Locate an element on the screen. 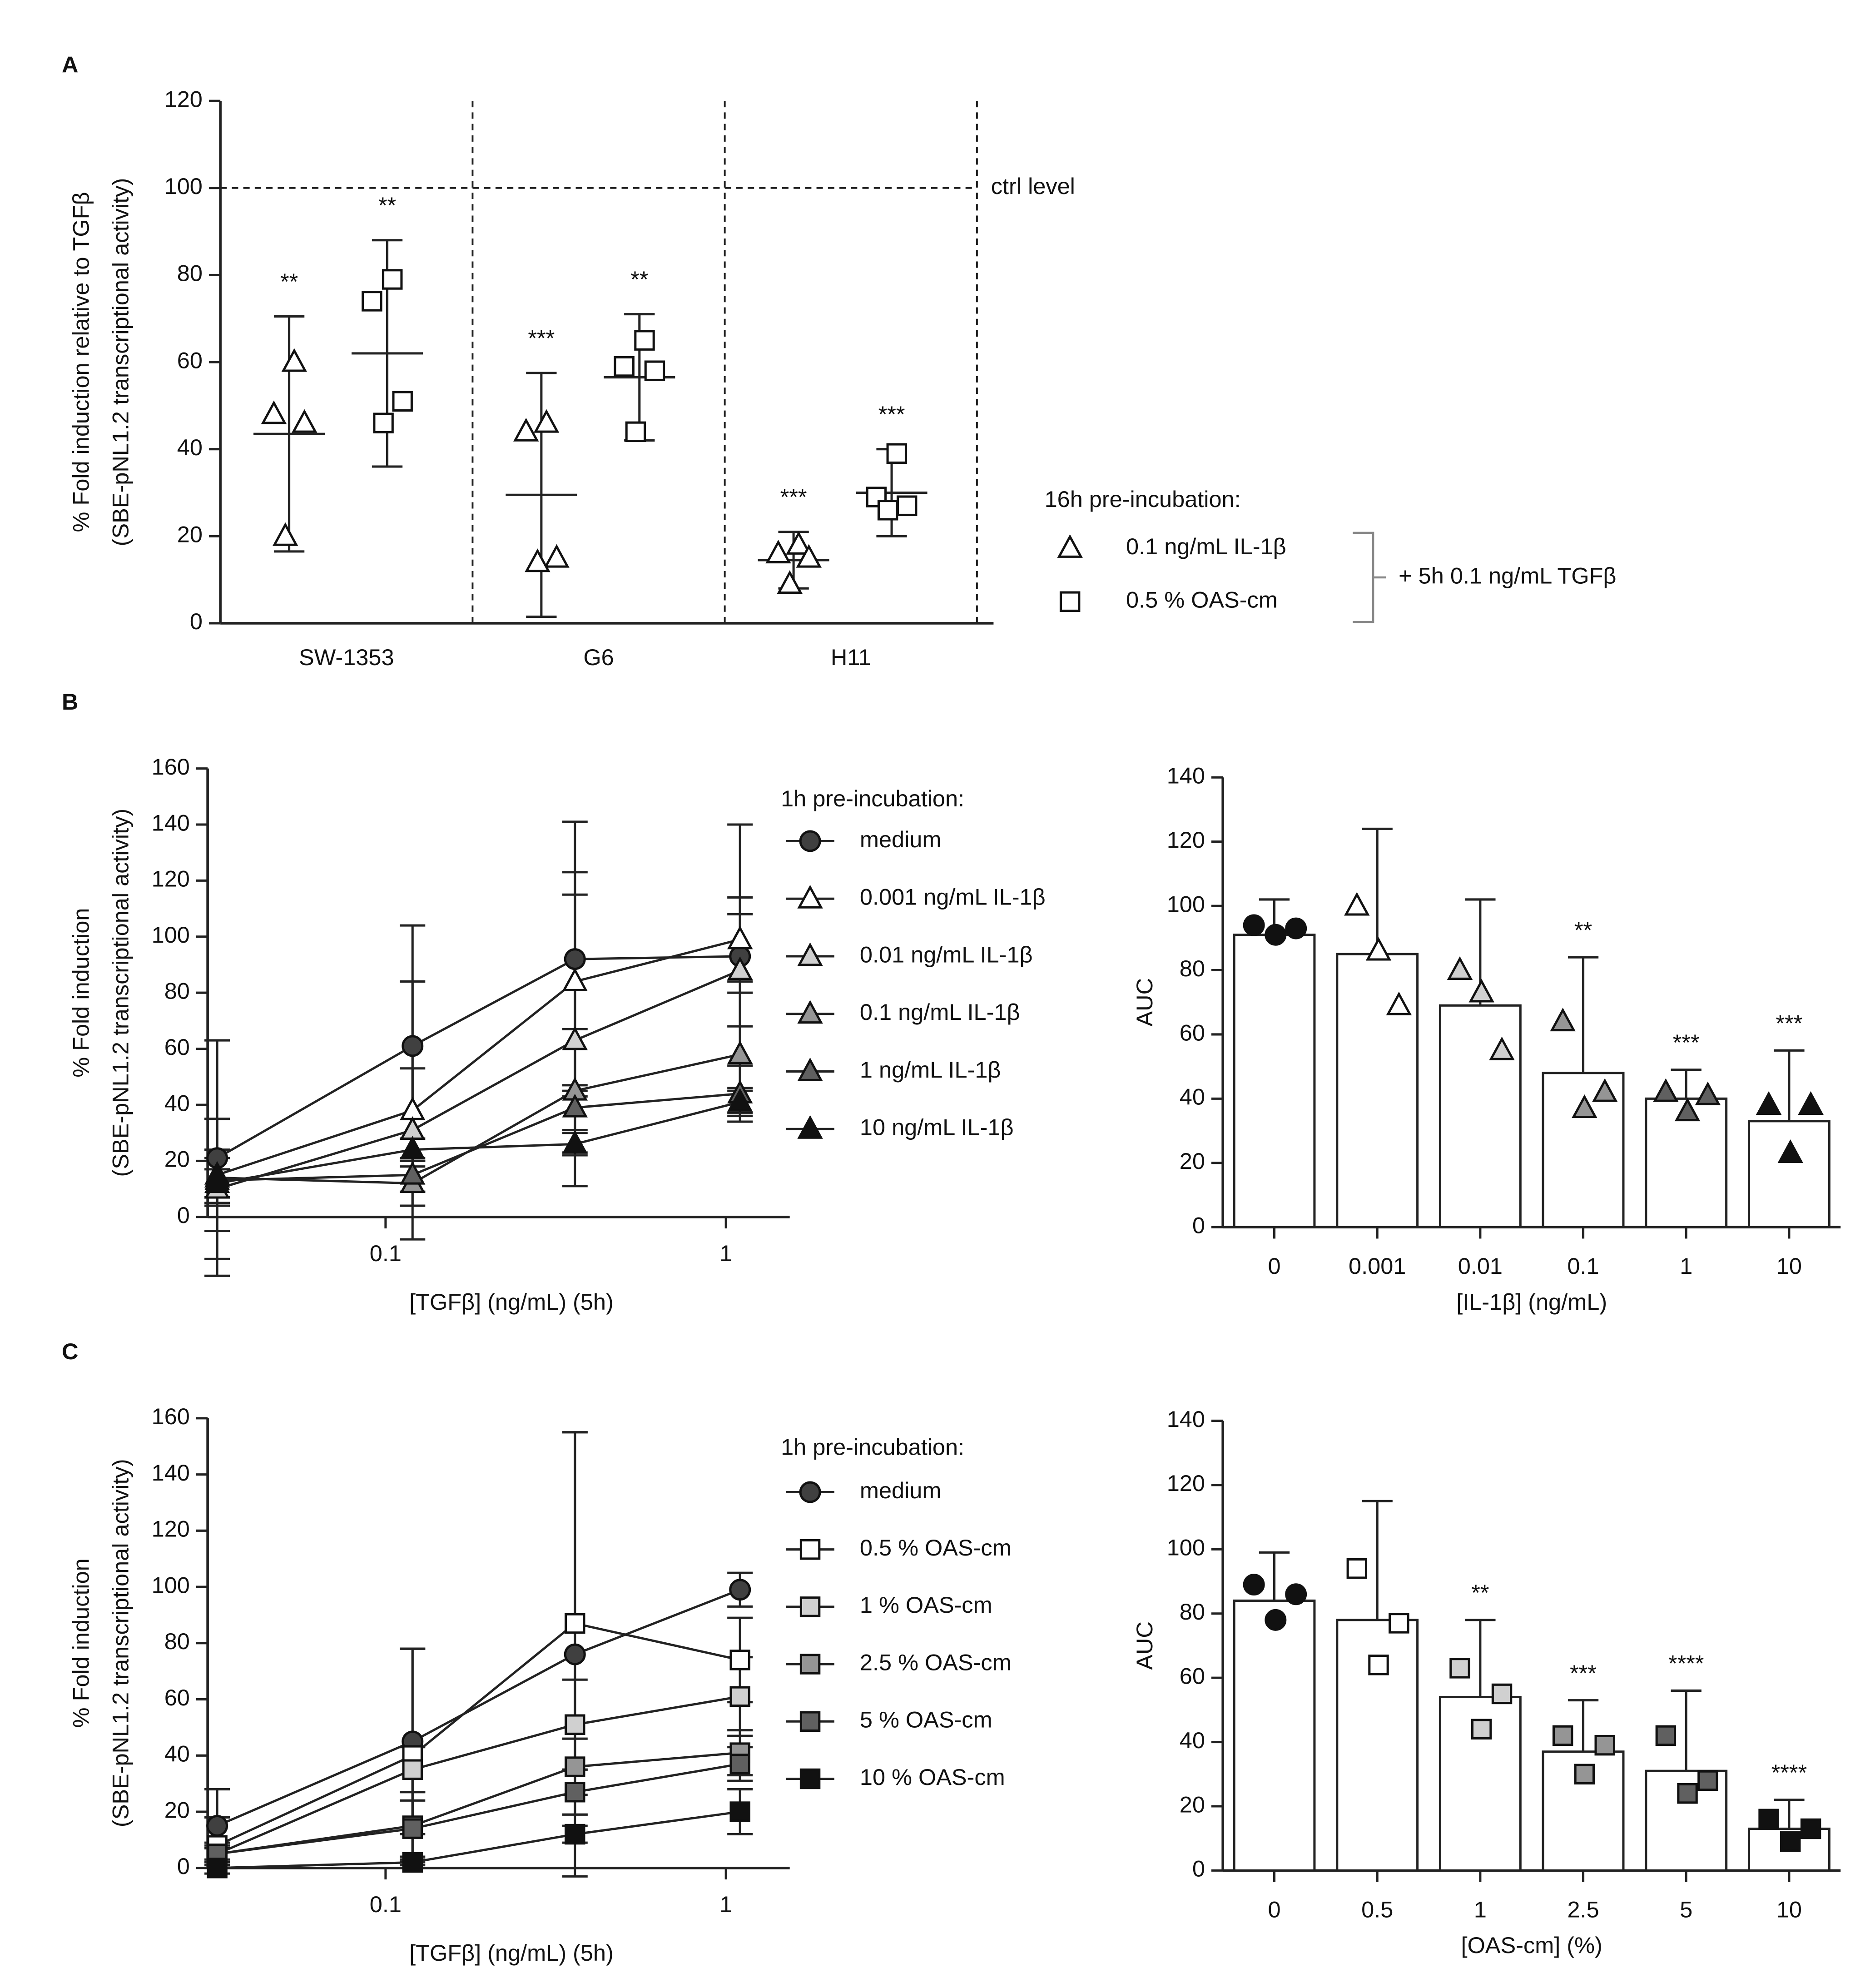  x-tick-label: 0 is located at coordinates (1274, 1266).